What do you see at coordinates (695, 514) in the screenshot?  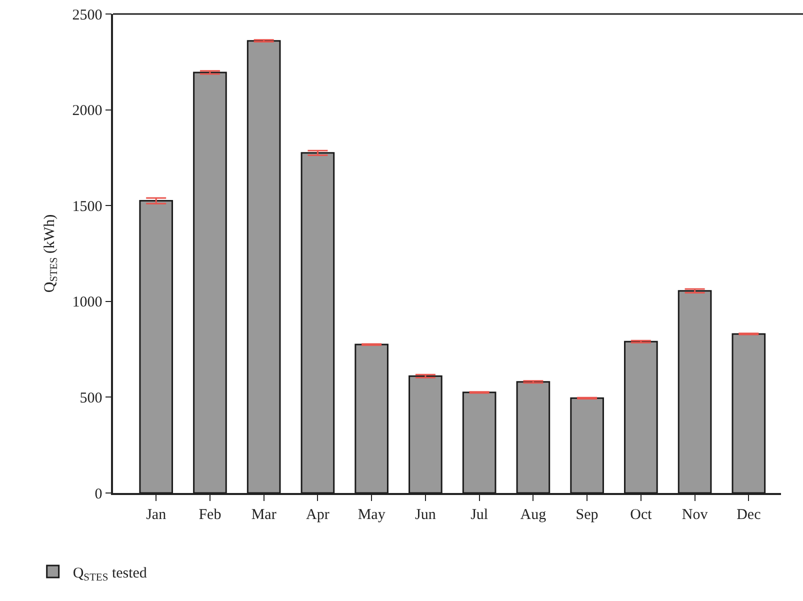 I see `x-tick-label: Nov` at bounding box center [695, 514].